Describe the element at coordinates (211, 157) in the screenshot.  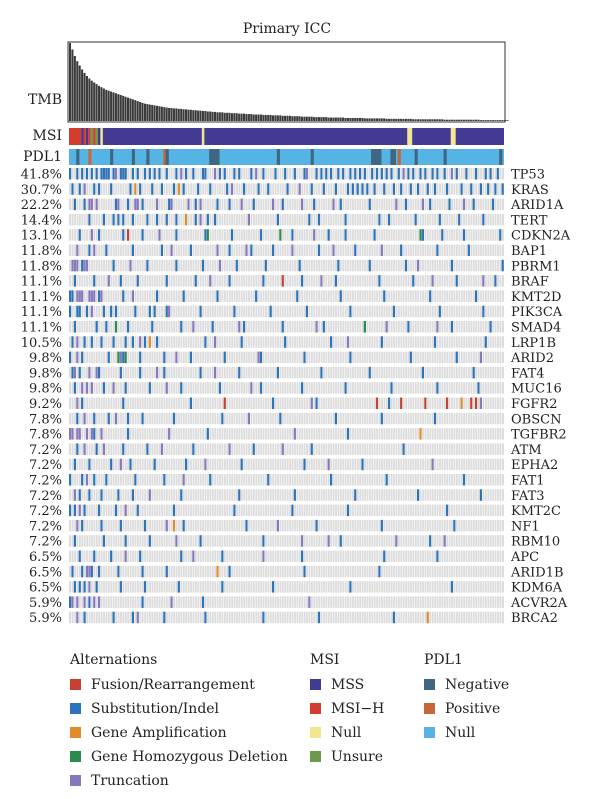
I see `pdl1-mark` at that location.